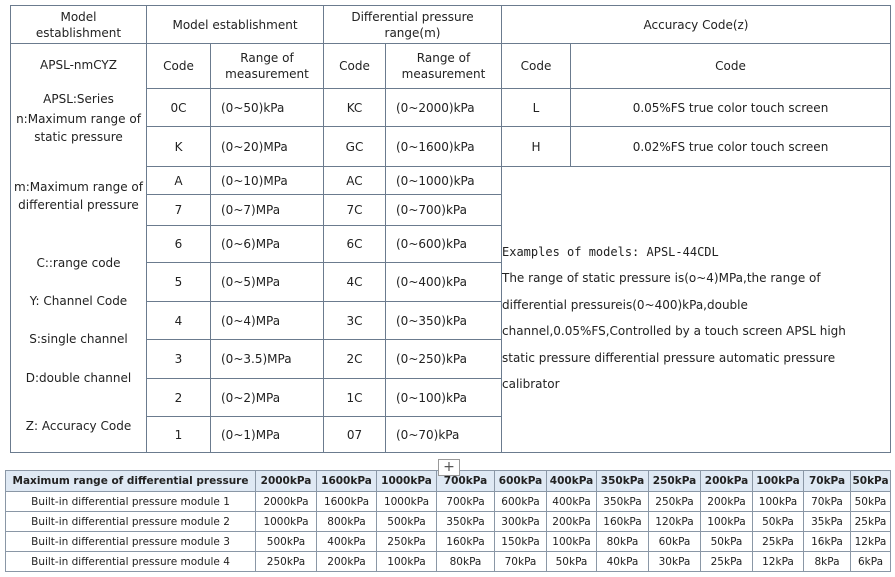  Describe the element at coordinates (571, 481) in the screenshot. I see `header-cell: 400kPa` at that location.